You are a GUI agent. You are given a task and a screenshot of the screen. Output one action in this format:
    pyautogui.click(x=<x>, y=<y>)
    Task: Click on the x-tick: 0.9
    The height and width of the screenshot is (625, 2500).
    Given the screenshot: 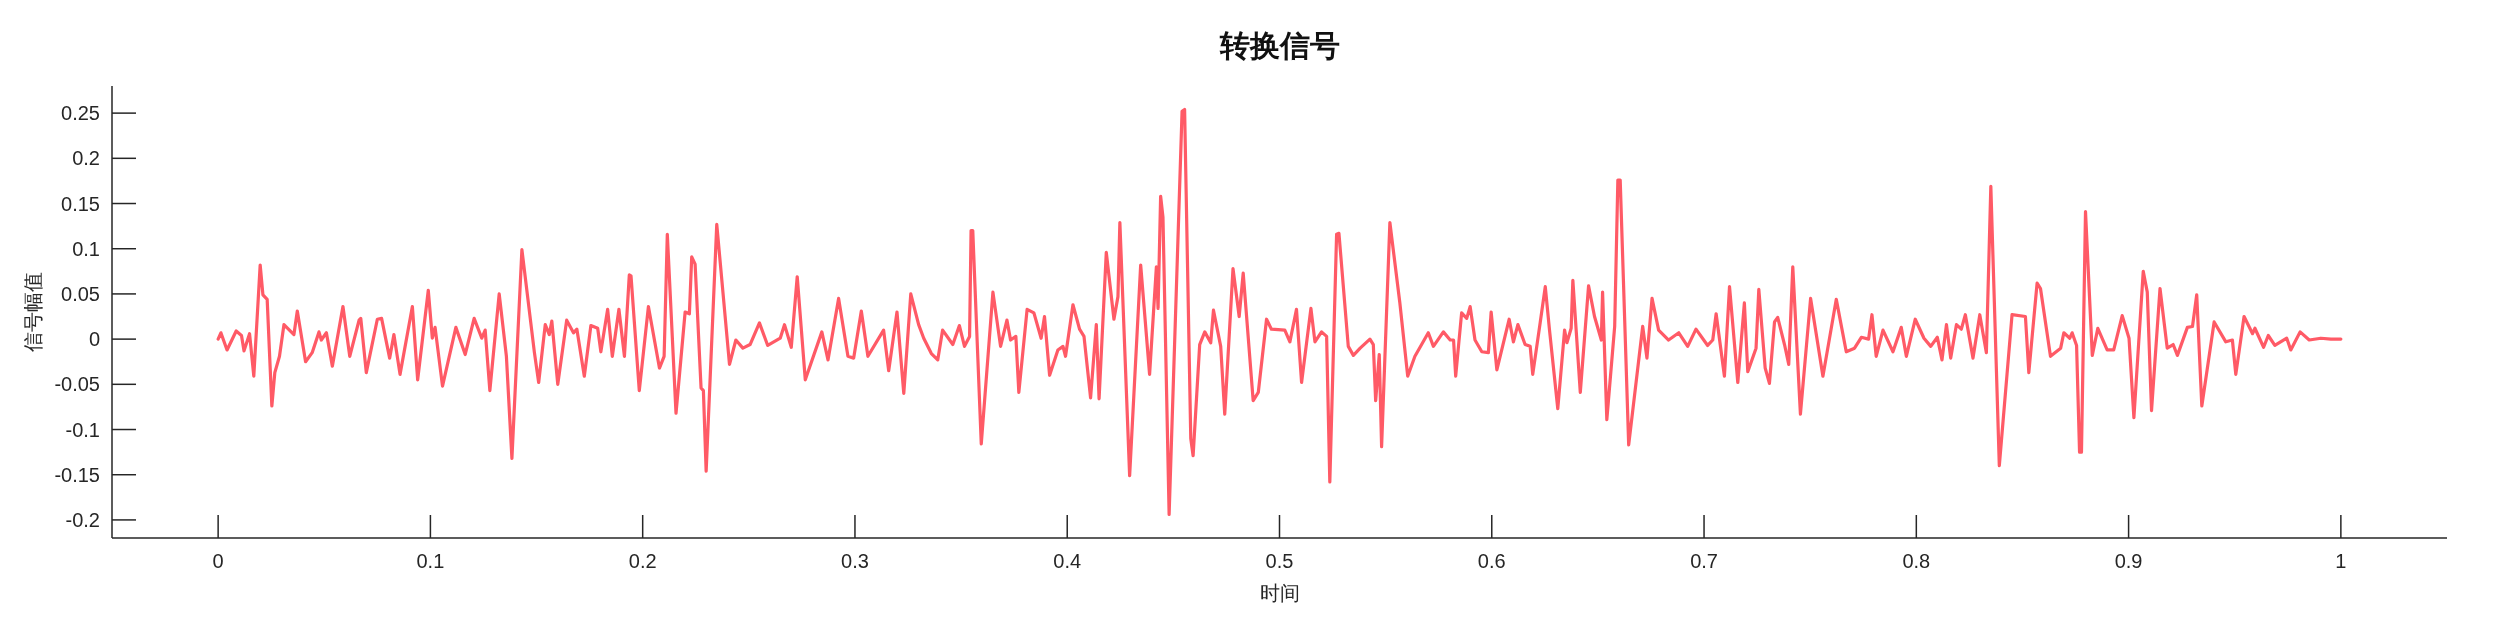 What is the action you would take?
    pyautogui.click(x=2128, y=543)
    